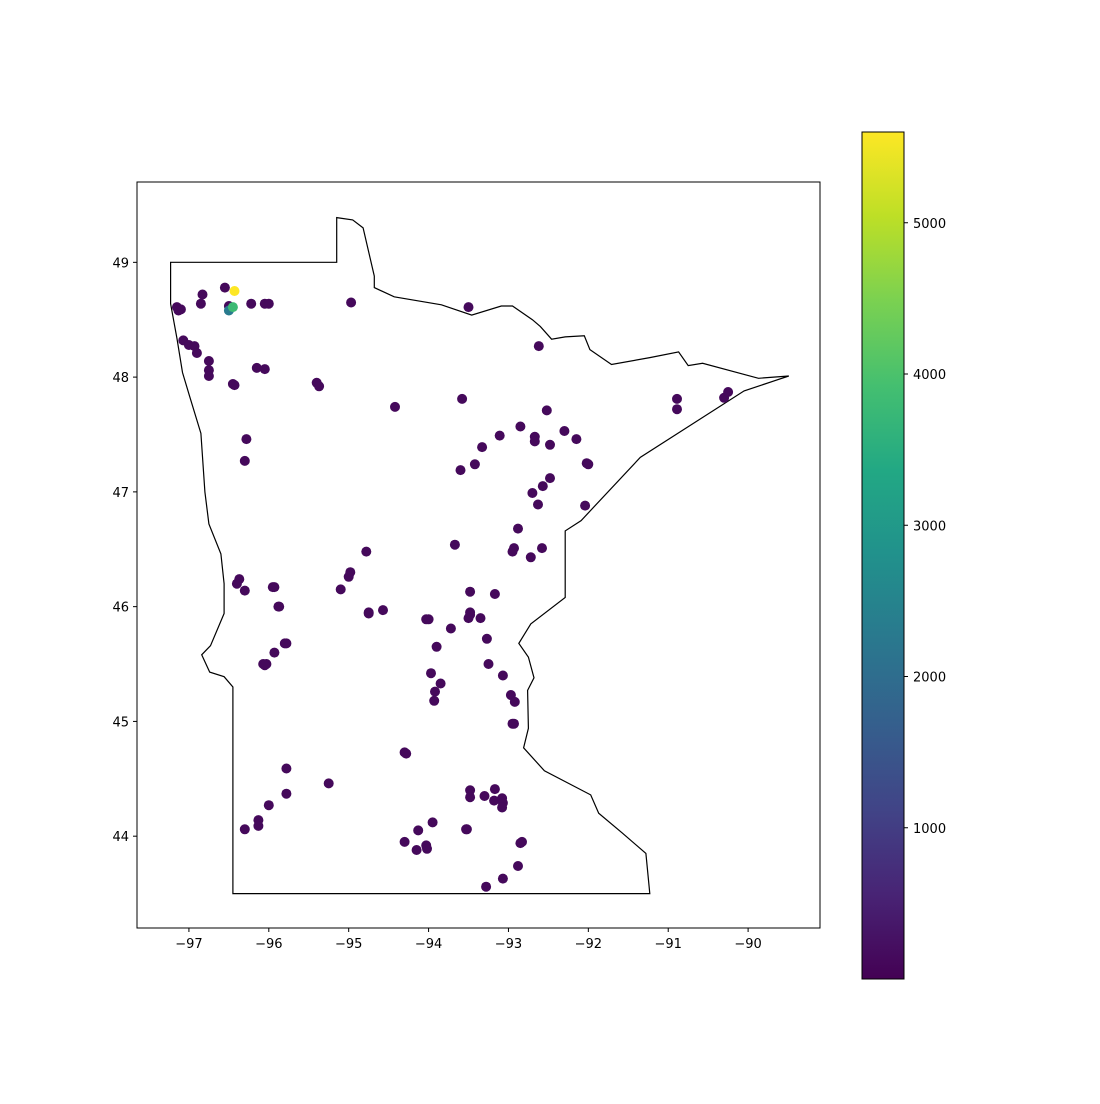 The image size is (1100, 1104). I want to click on x-tick-label: −93, so click(508, 944).